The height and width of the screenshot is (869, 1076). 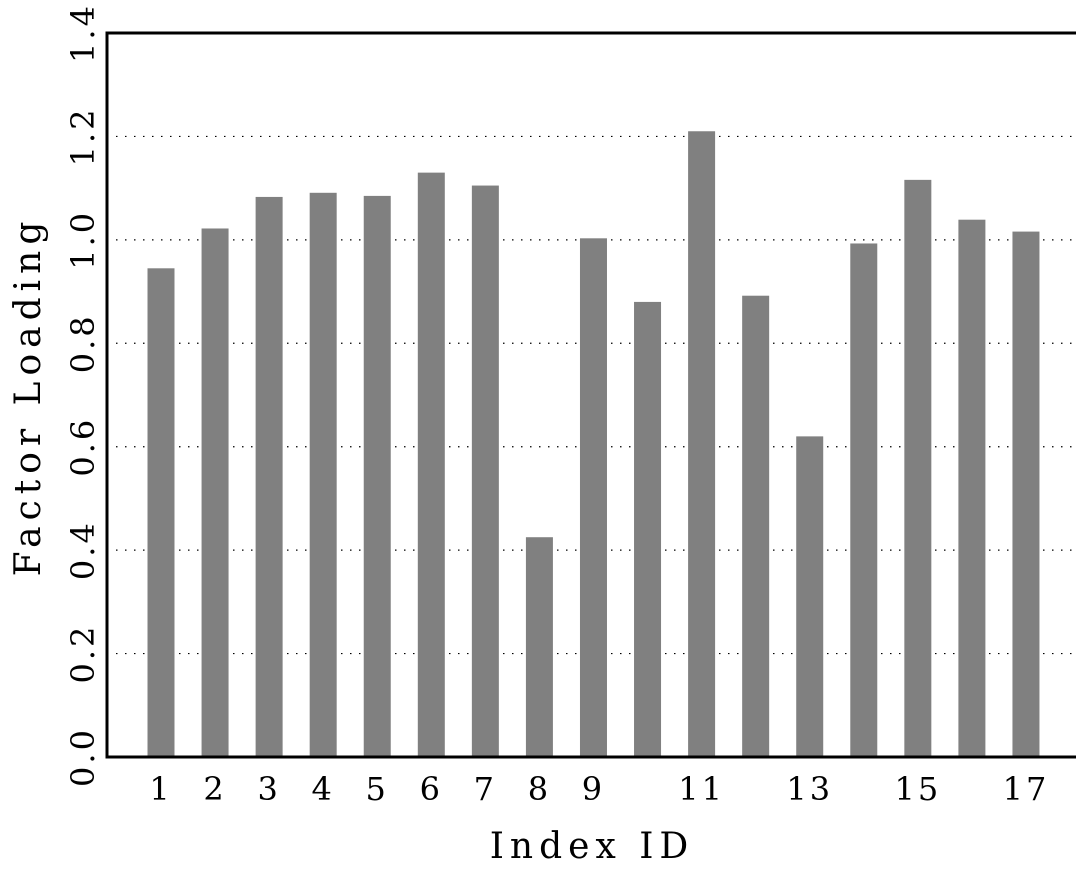 I want to click on x-tick-label: 15, so click(x=917, y=789).